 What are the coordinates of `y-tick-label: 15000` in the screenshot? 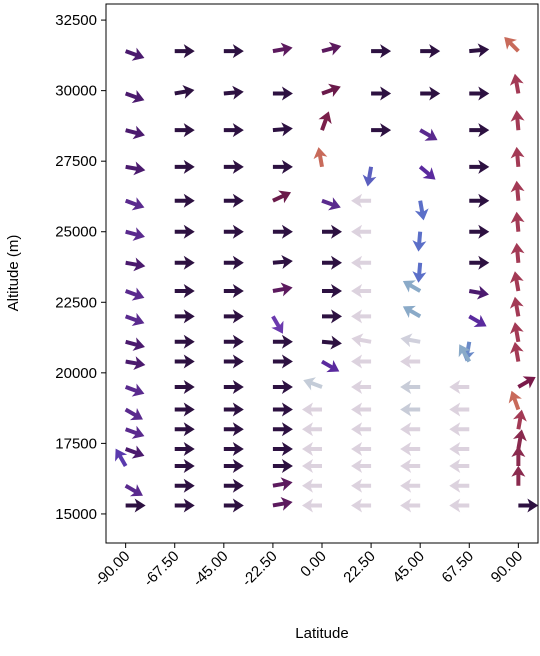 It's located at (76, 514).